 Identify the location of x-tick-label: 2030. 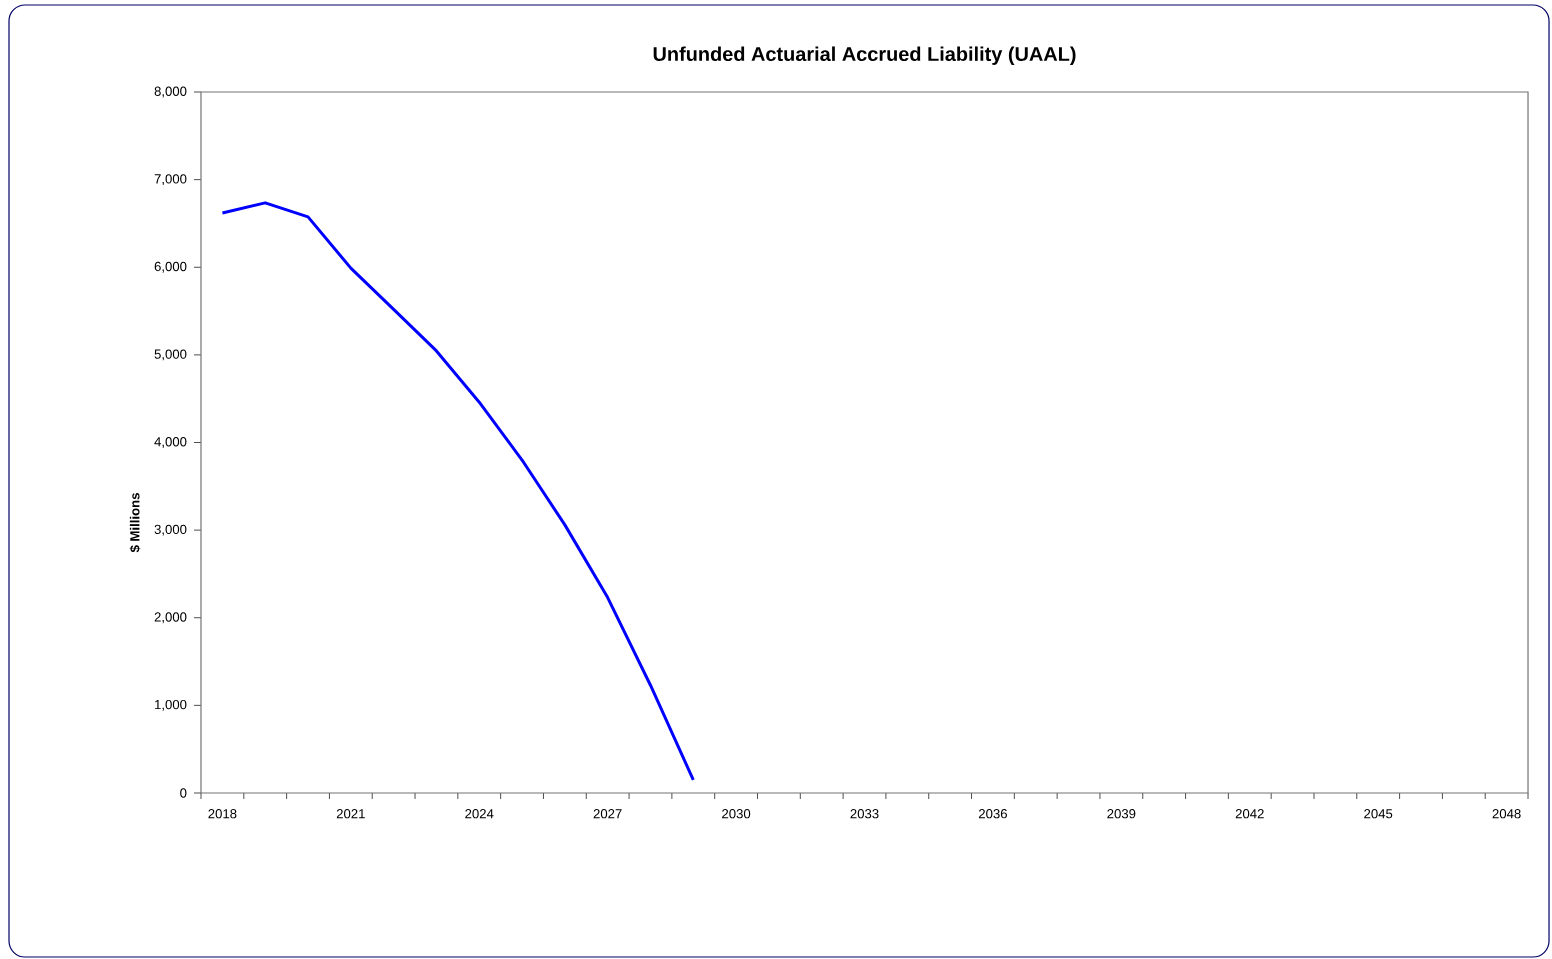
(736, 814).